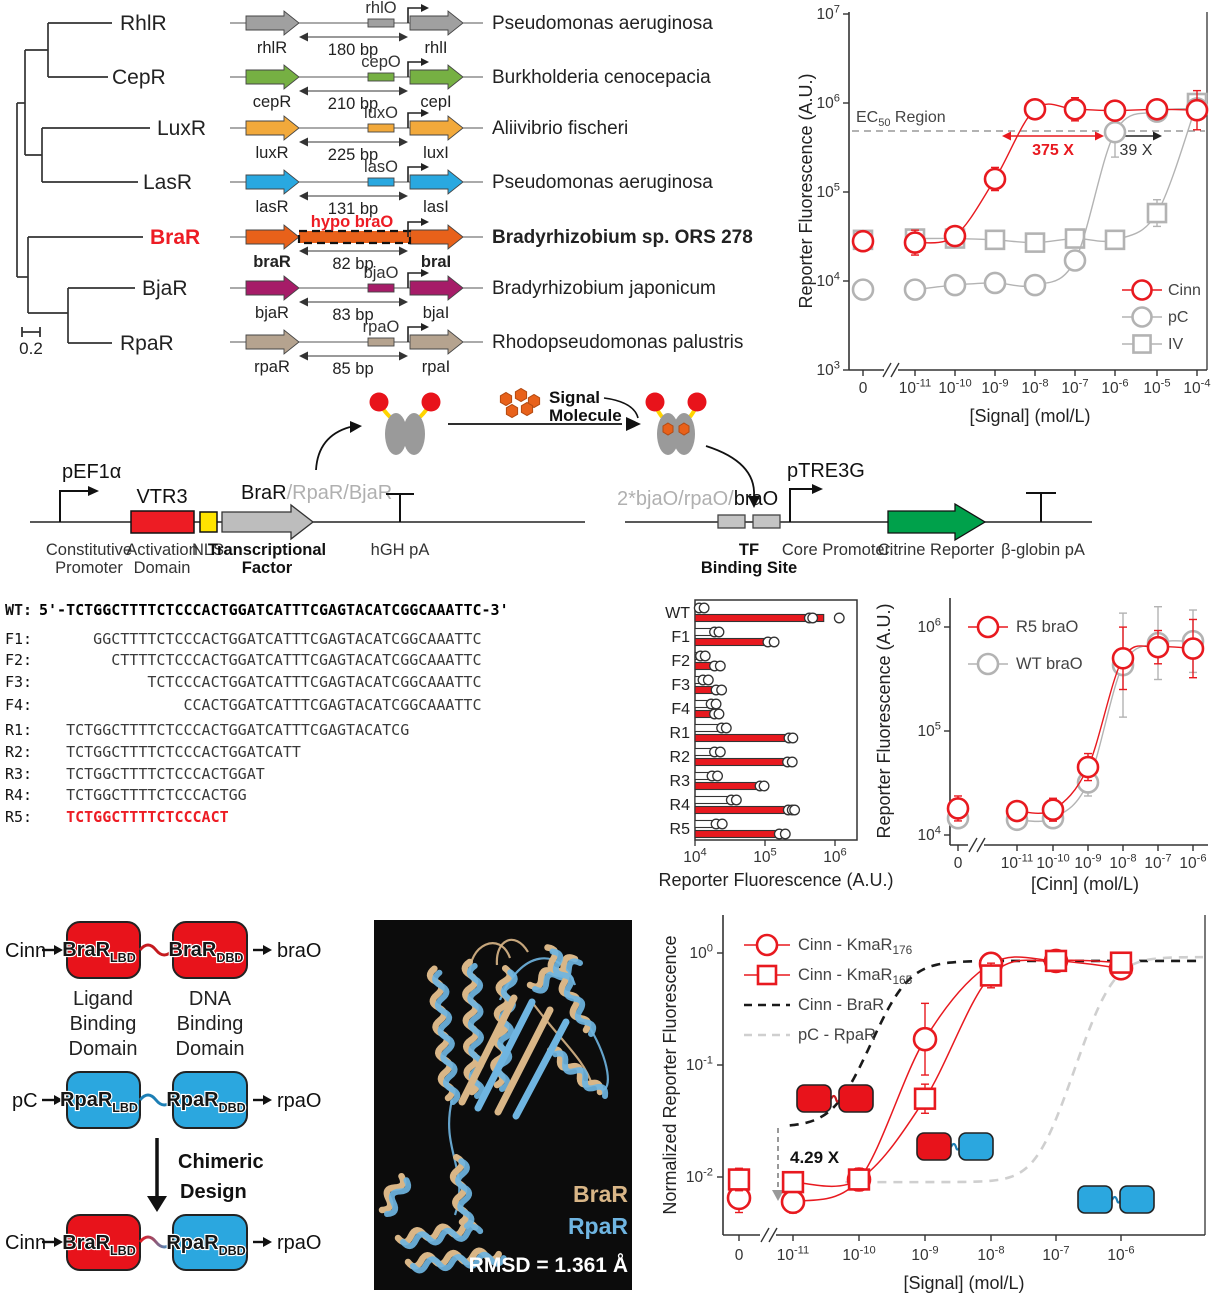 Image resolution: width=1213 pixels, height=1297 pixels. Describe the element at coordinates (192, 1243) in the screenshot. I see `box-label-main: RpaR` at that location.